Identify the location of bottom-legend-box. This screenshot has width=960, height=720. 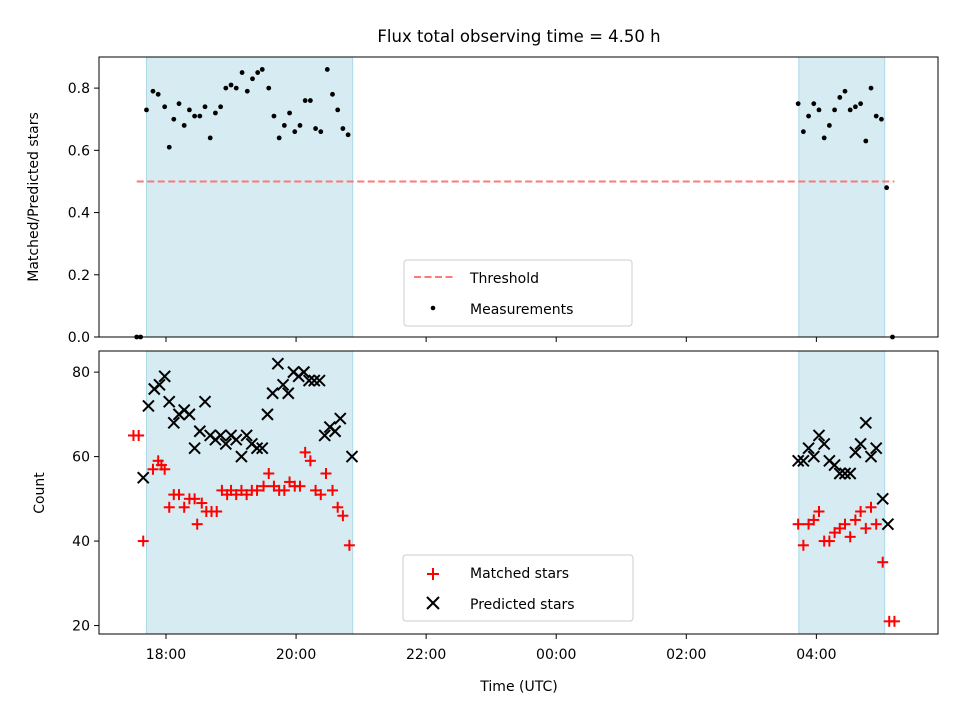
(518, 588).